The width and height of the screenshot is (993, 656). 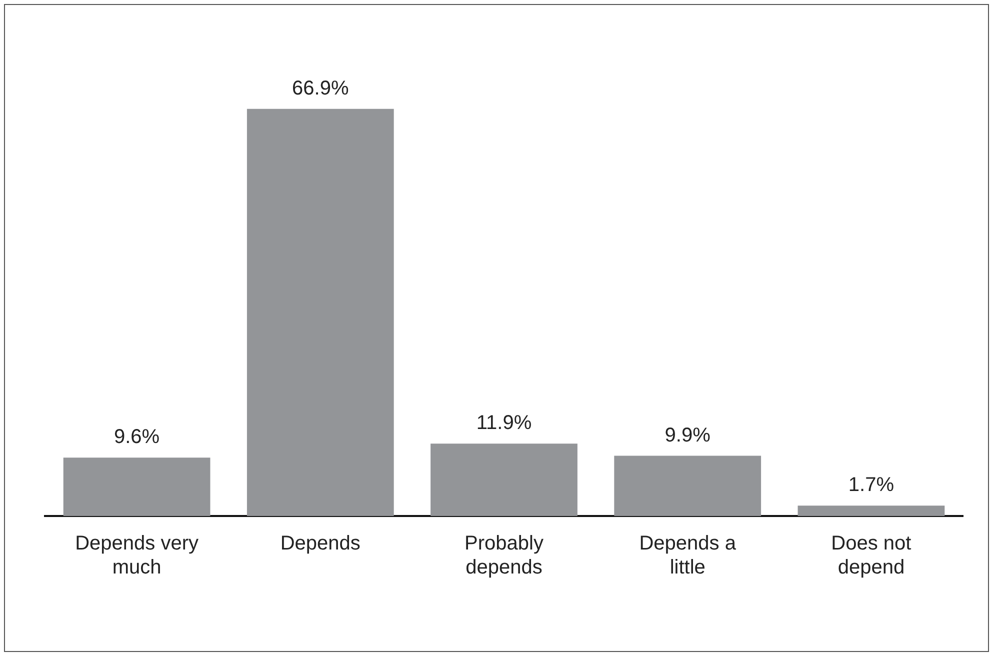 What do you see at coordinates (137, 437) in the screenshot?
I see `data-label: 9.6%` at bounding box center [137, 437].